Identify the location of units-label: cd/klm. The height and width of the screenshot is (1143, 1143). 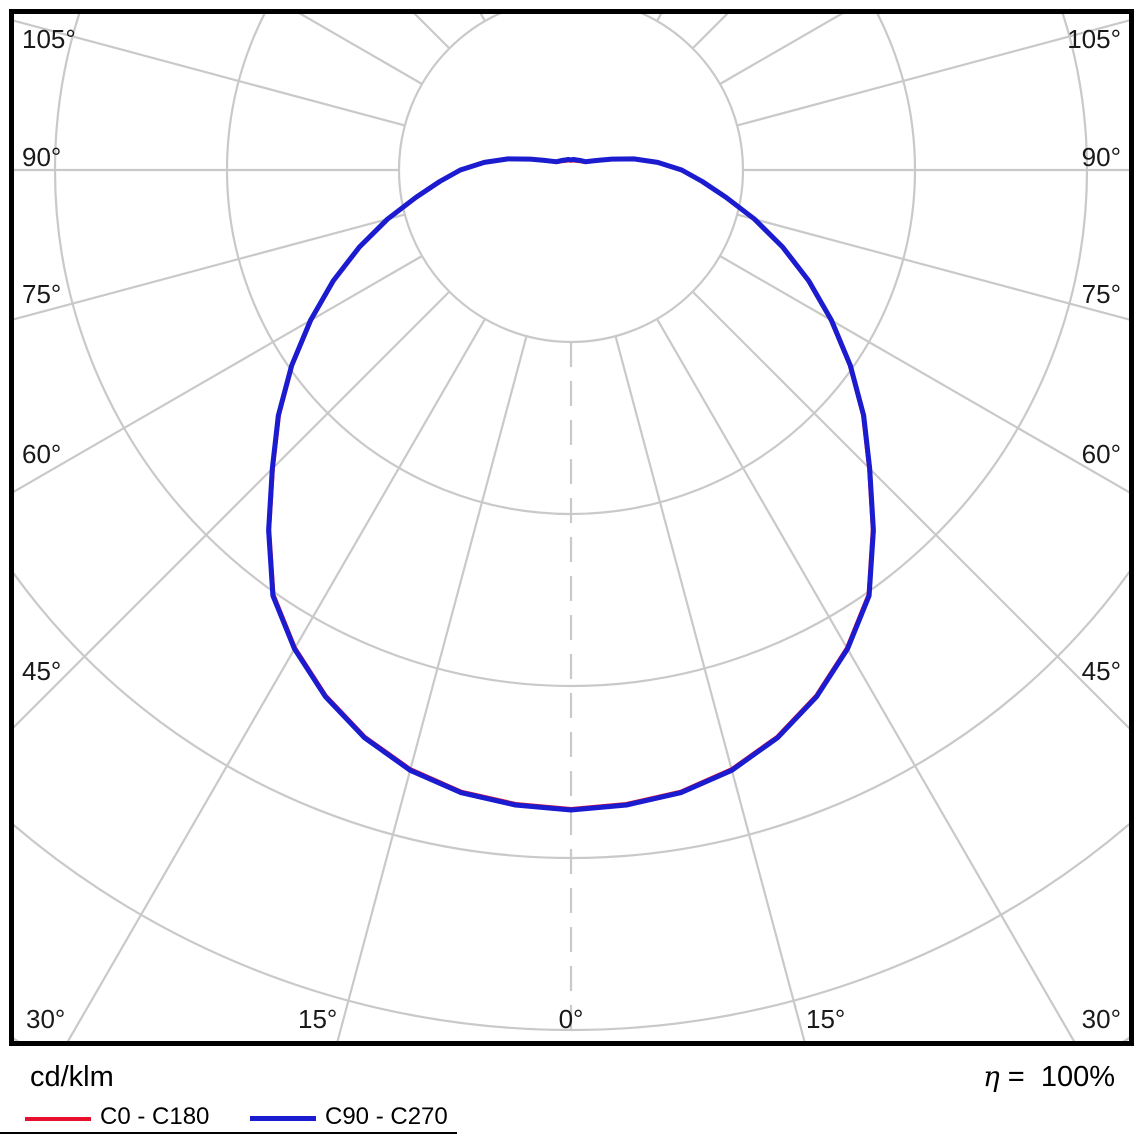
(72, 1077).